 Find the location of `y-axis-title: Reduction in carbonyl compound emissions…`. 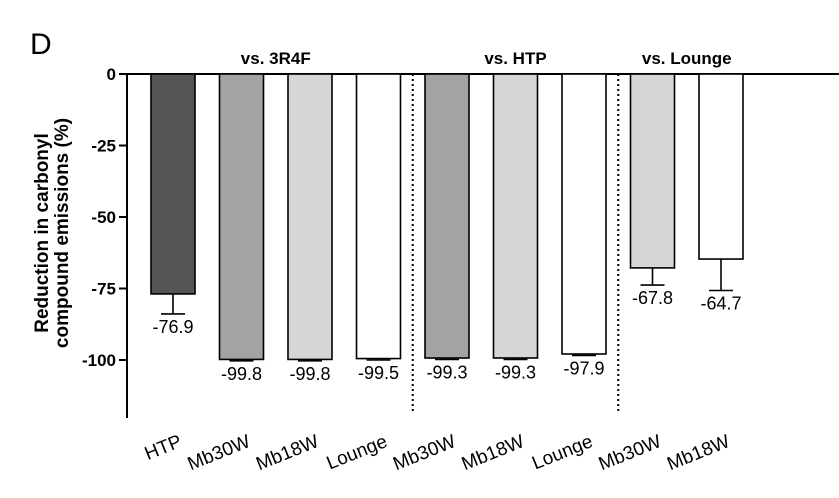

y-axis-title: Reduction in carbonyl compound emissions… is located at coordinates (52, 233).